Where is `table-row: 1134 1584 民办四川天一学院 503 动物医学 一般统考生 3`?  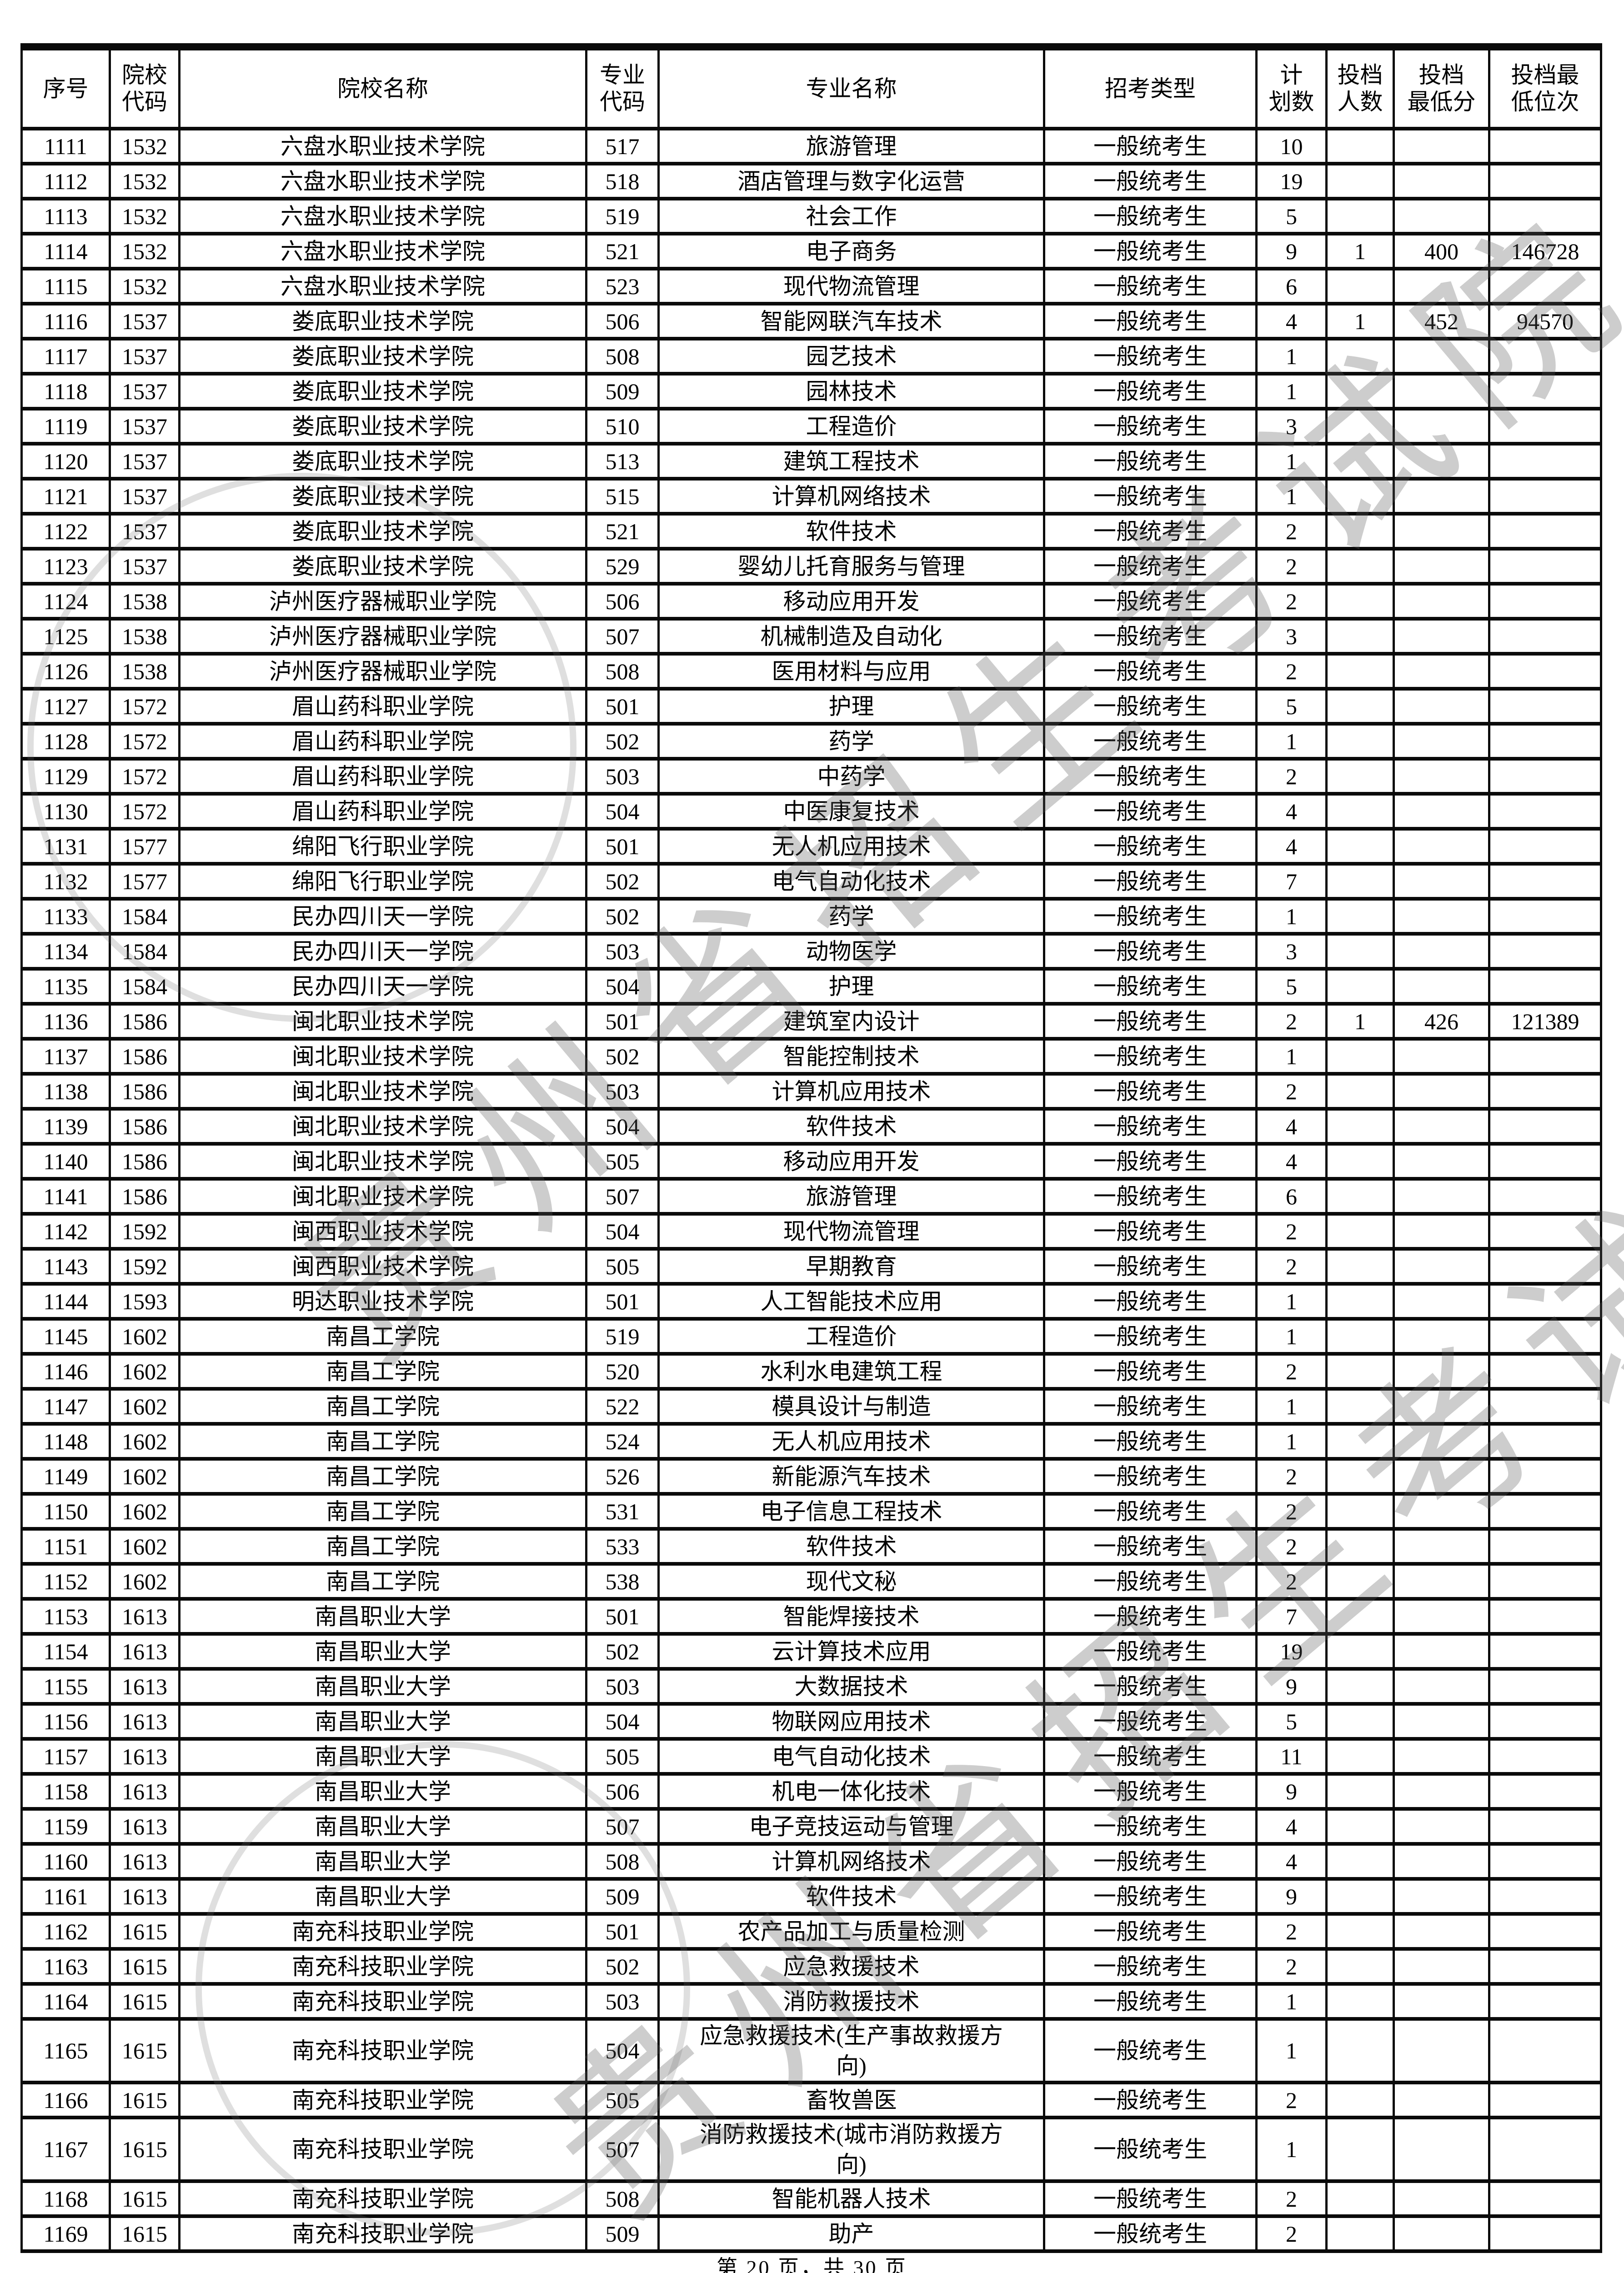
table-row: 1134 1584 民办四川天一学院 503 动物医学 一般统考生 3 is located at coordinates (811, 951).